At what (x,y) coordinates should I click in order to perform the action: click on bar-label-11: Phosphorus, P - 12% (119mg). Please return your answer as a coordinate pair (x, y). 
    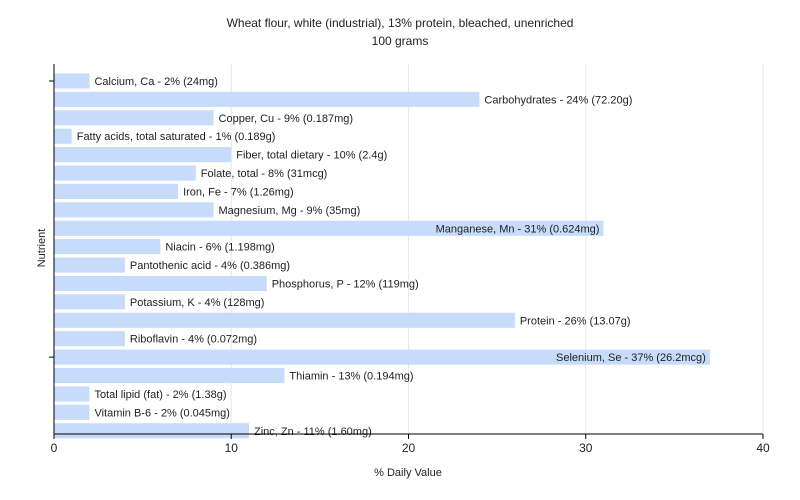
    Looking at the image, I should click on (345, 284).